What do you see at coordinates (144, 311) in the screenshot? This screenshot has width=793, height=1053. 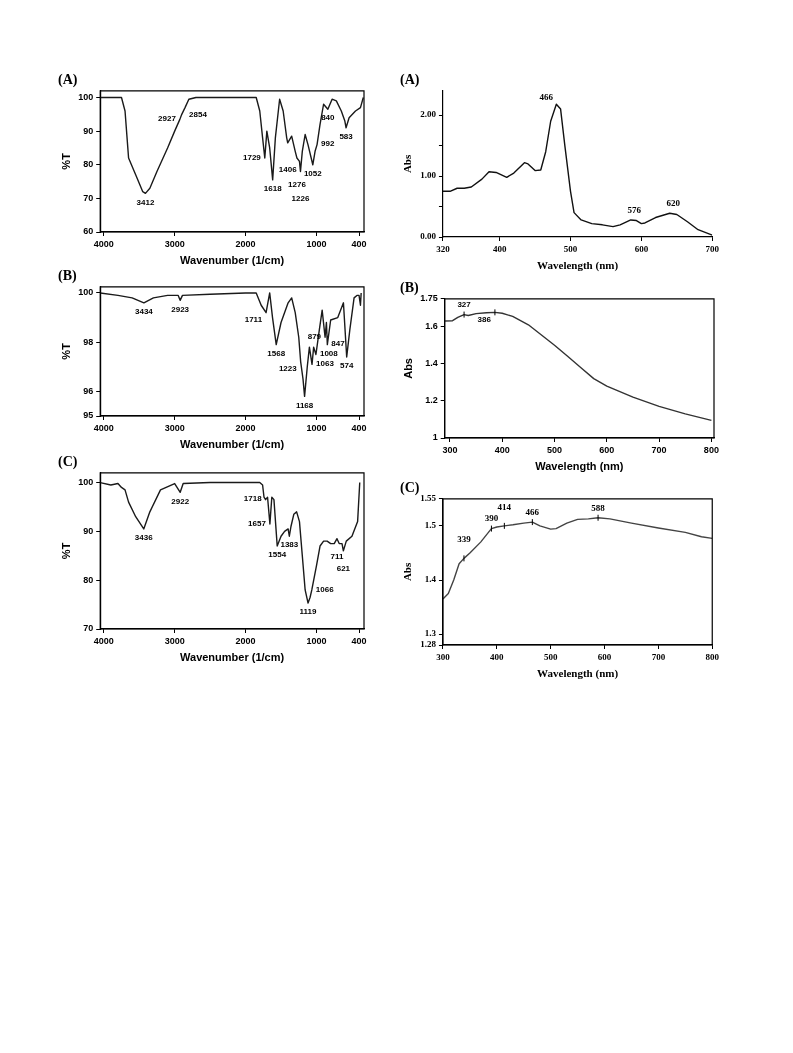 I see `annotation: 3434` at bounding box center [144, 311].